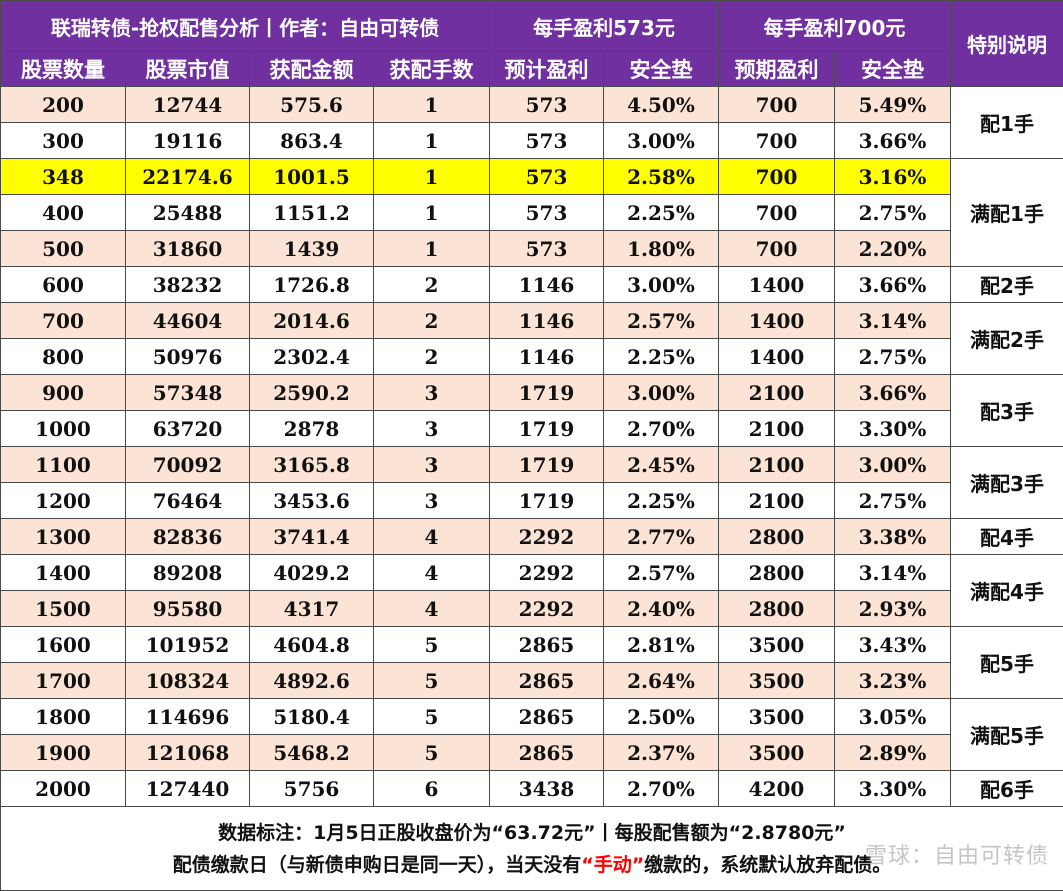  I want to click on col-header-safety-700: 安全垫, so click(893, 69).